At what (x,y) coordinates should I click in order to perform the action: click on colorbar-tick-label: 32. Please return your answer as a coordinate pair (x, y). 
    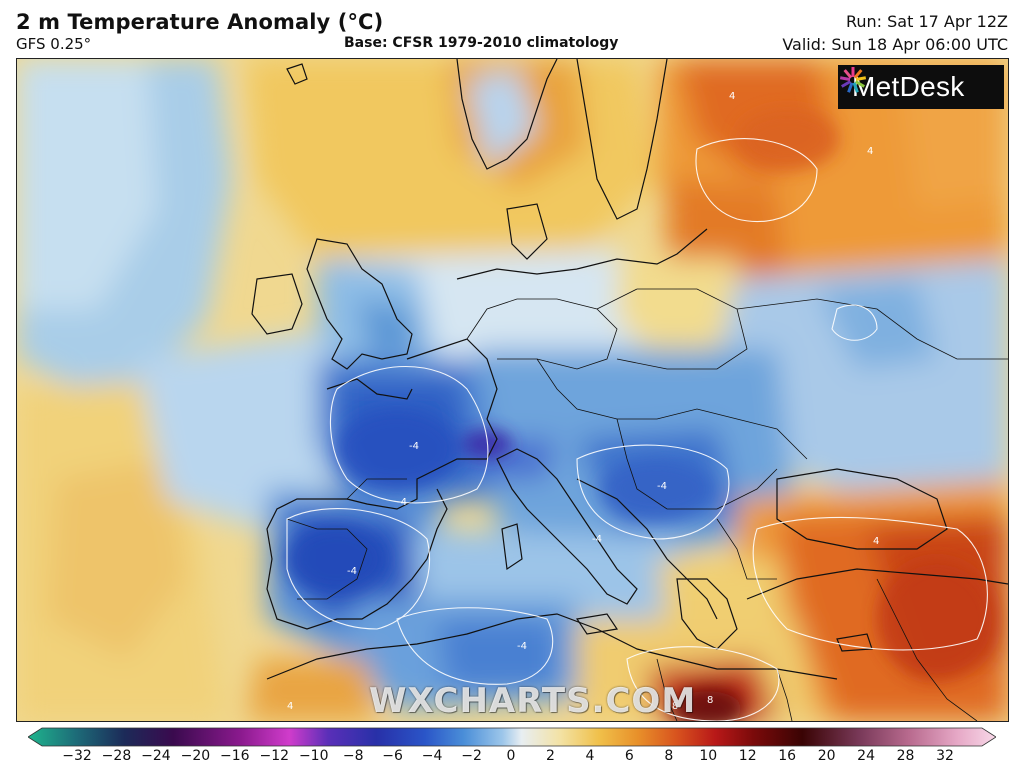
    Looking at the image, I should click on (945, 756).